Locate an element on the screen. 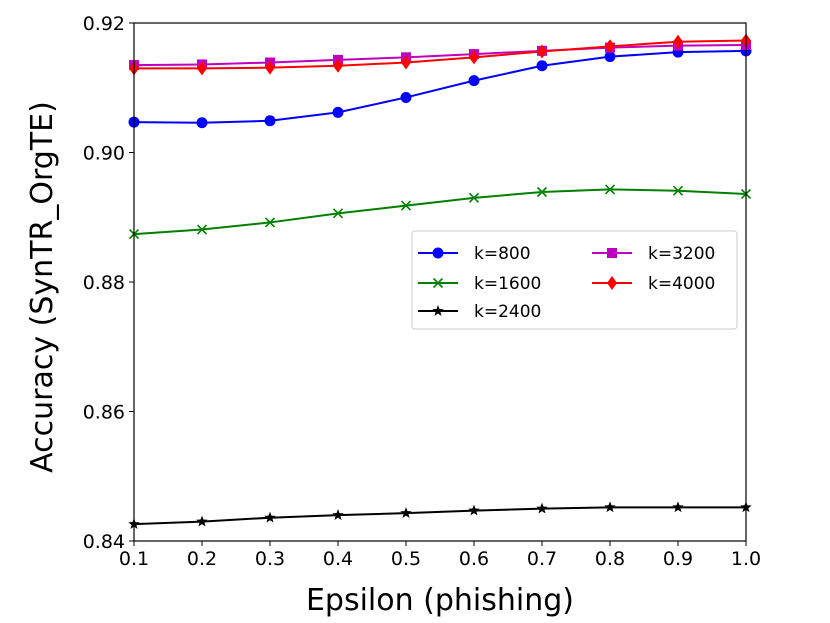 The height and width of the screenshot is (623, 830). x-tick-label: 0.1 is located at coordinates (134, 559).